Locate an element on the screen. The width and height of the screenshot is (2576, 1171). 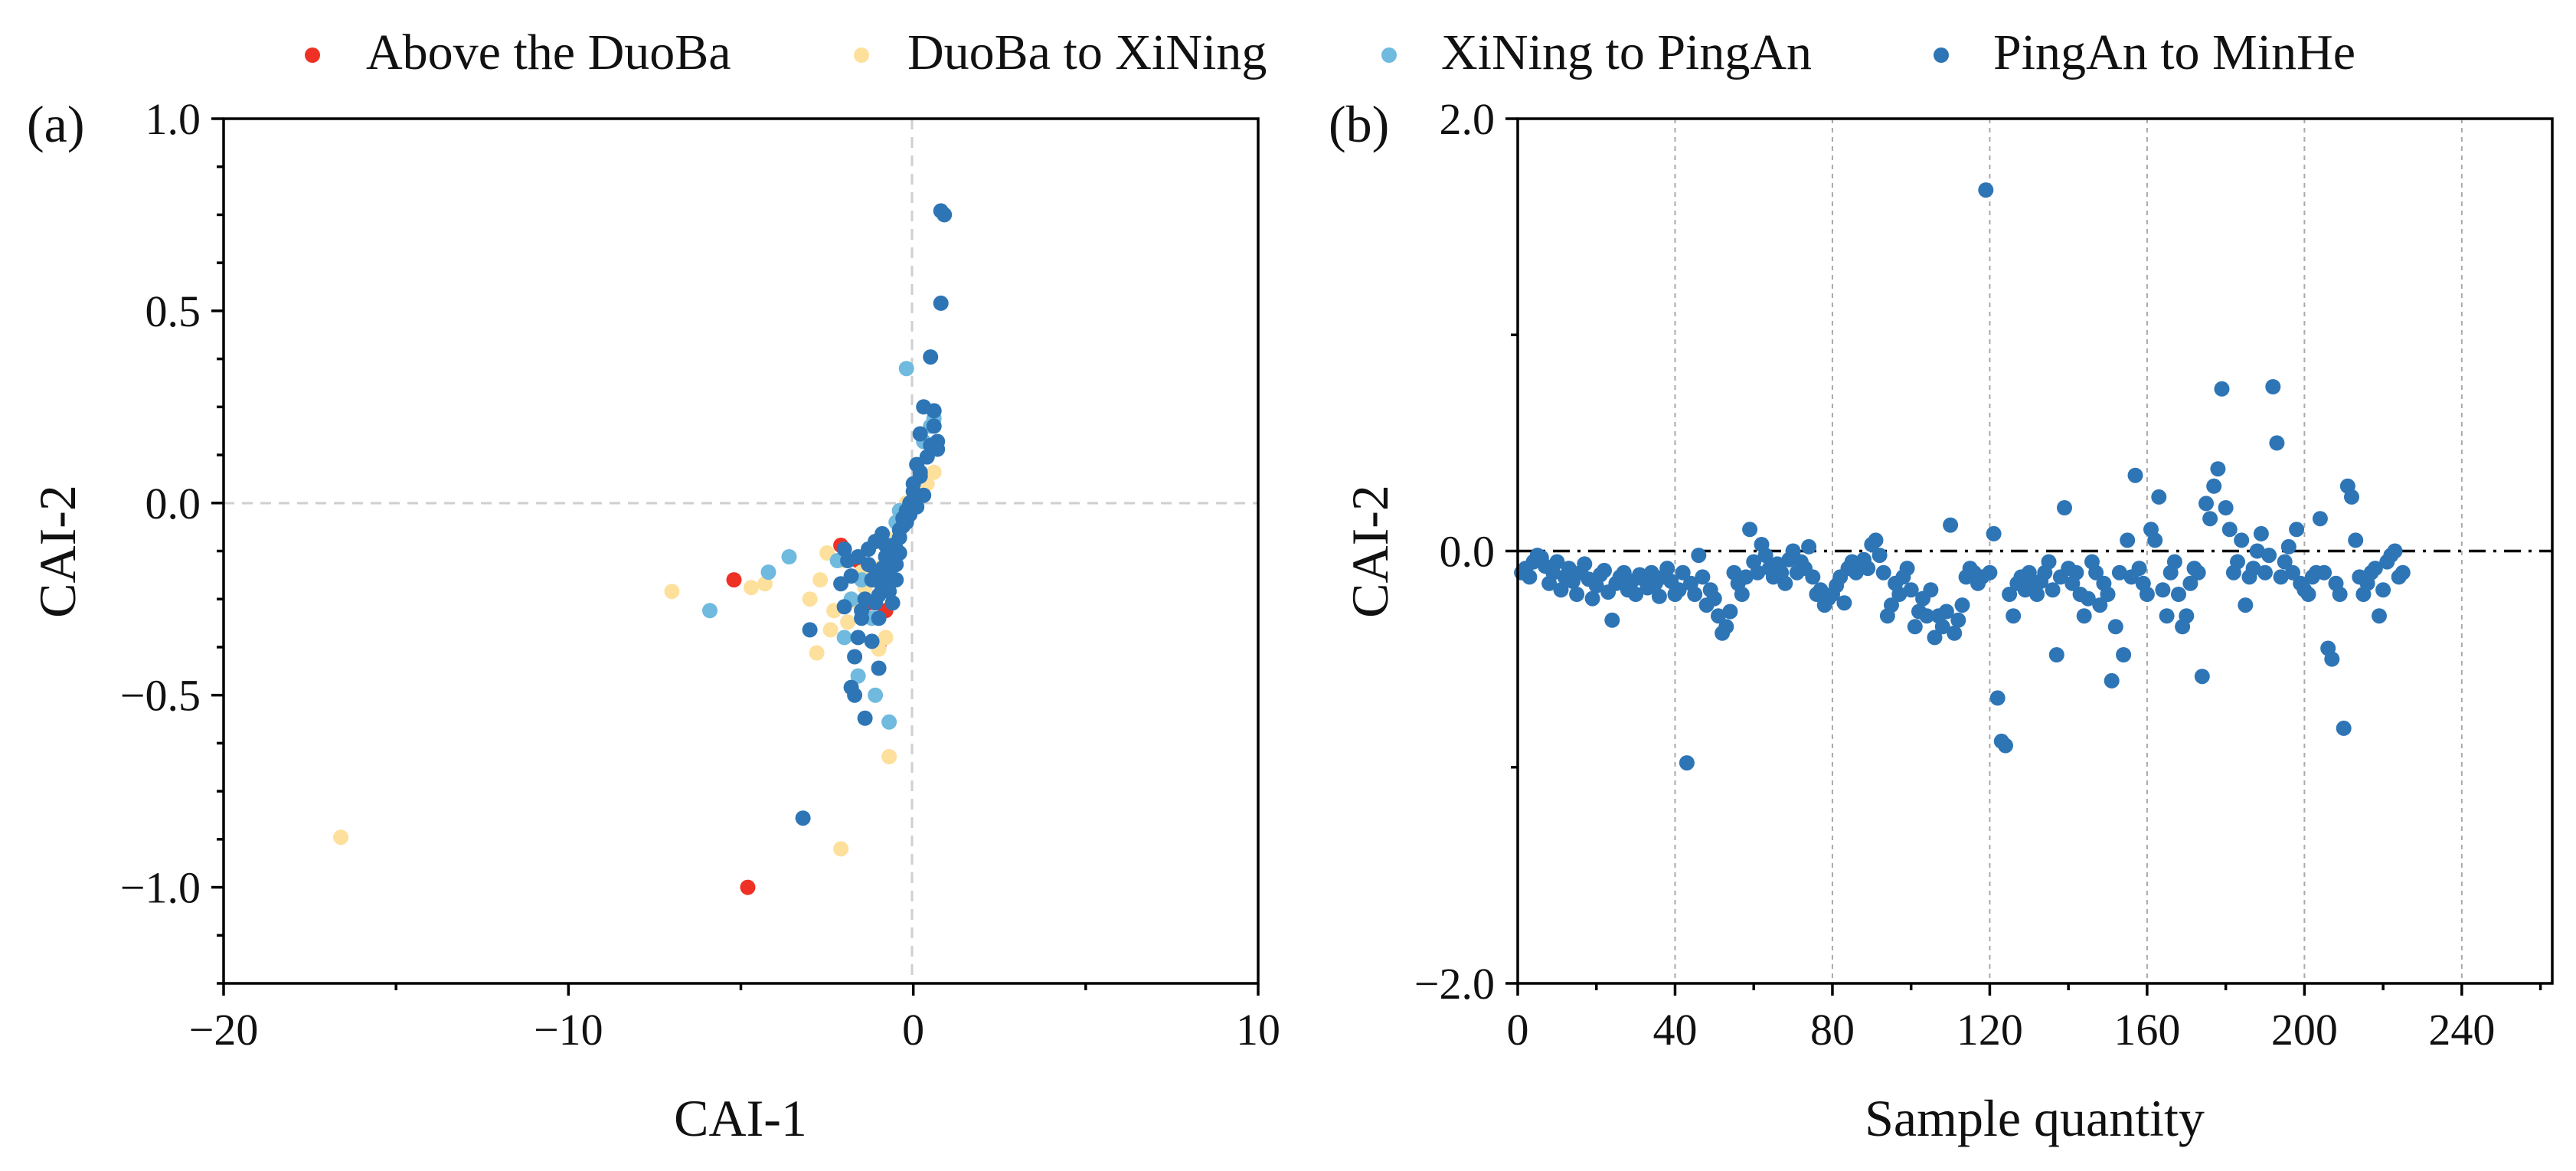
panel-b-x-tick-label: 200 is located at coordinates (2304, 1030).